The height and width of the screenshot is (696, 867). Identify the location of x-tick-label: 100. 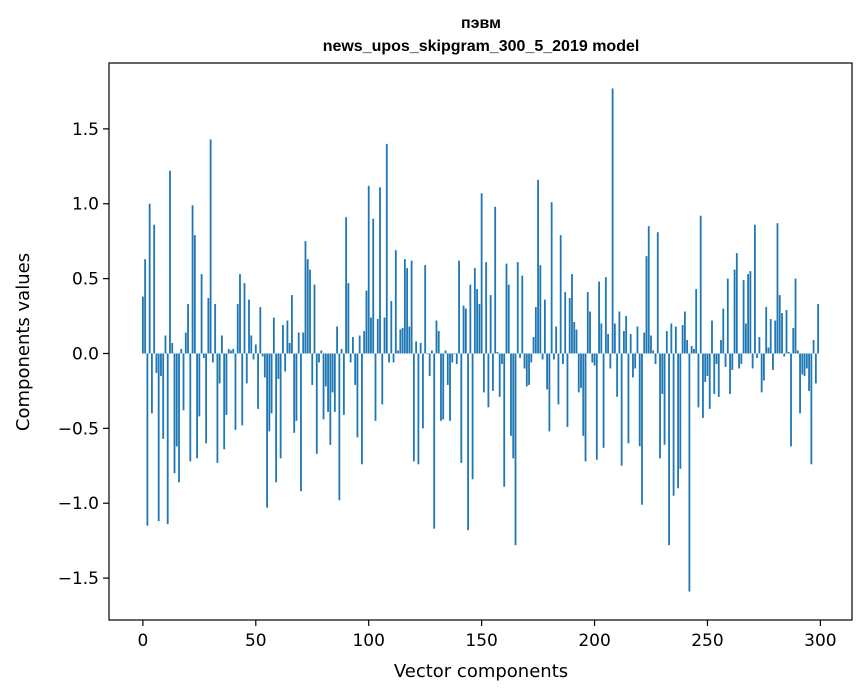
(368, 641).